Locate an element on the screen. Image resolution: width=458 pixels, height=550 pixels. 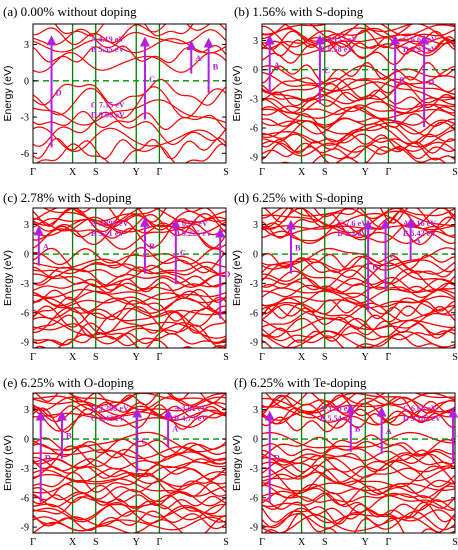
gap-annotation: C 7.6 eV is located at coordinates (352, 223).